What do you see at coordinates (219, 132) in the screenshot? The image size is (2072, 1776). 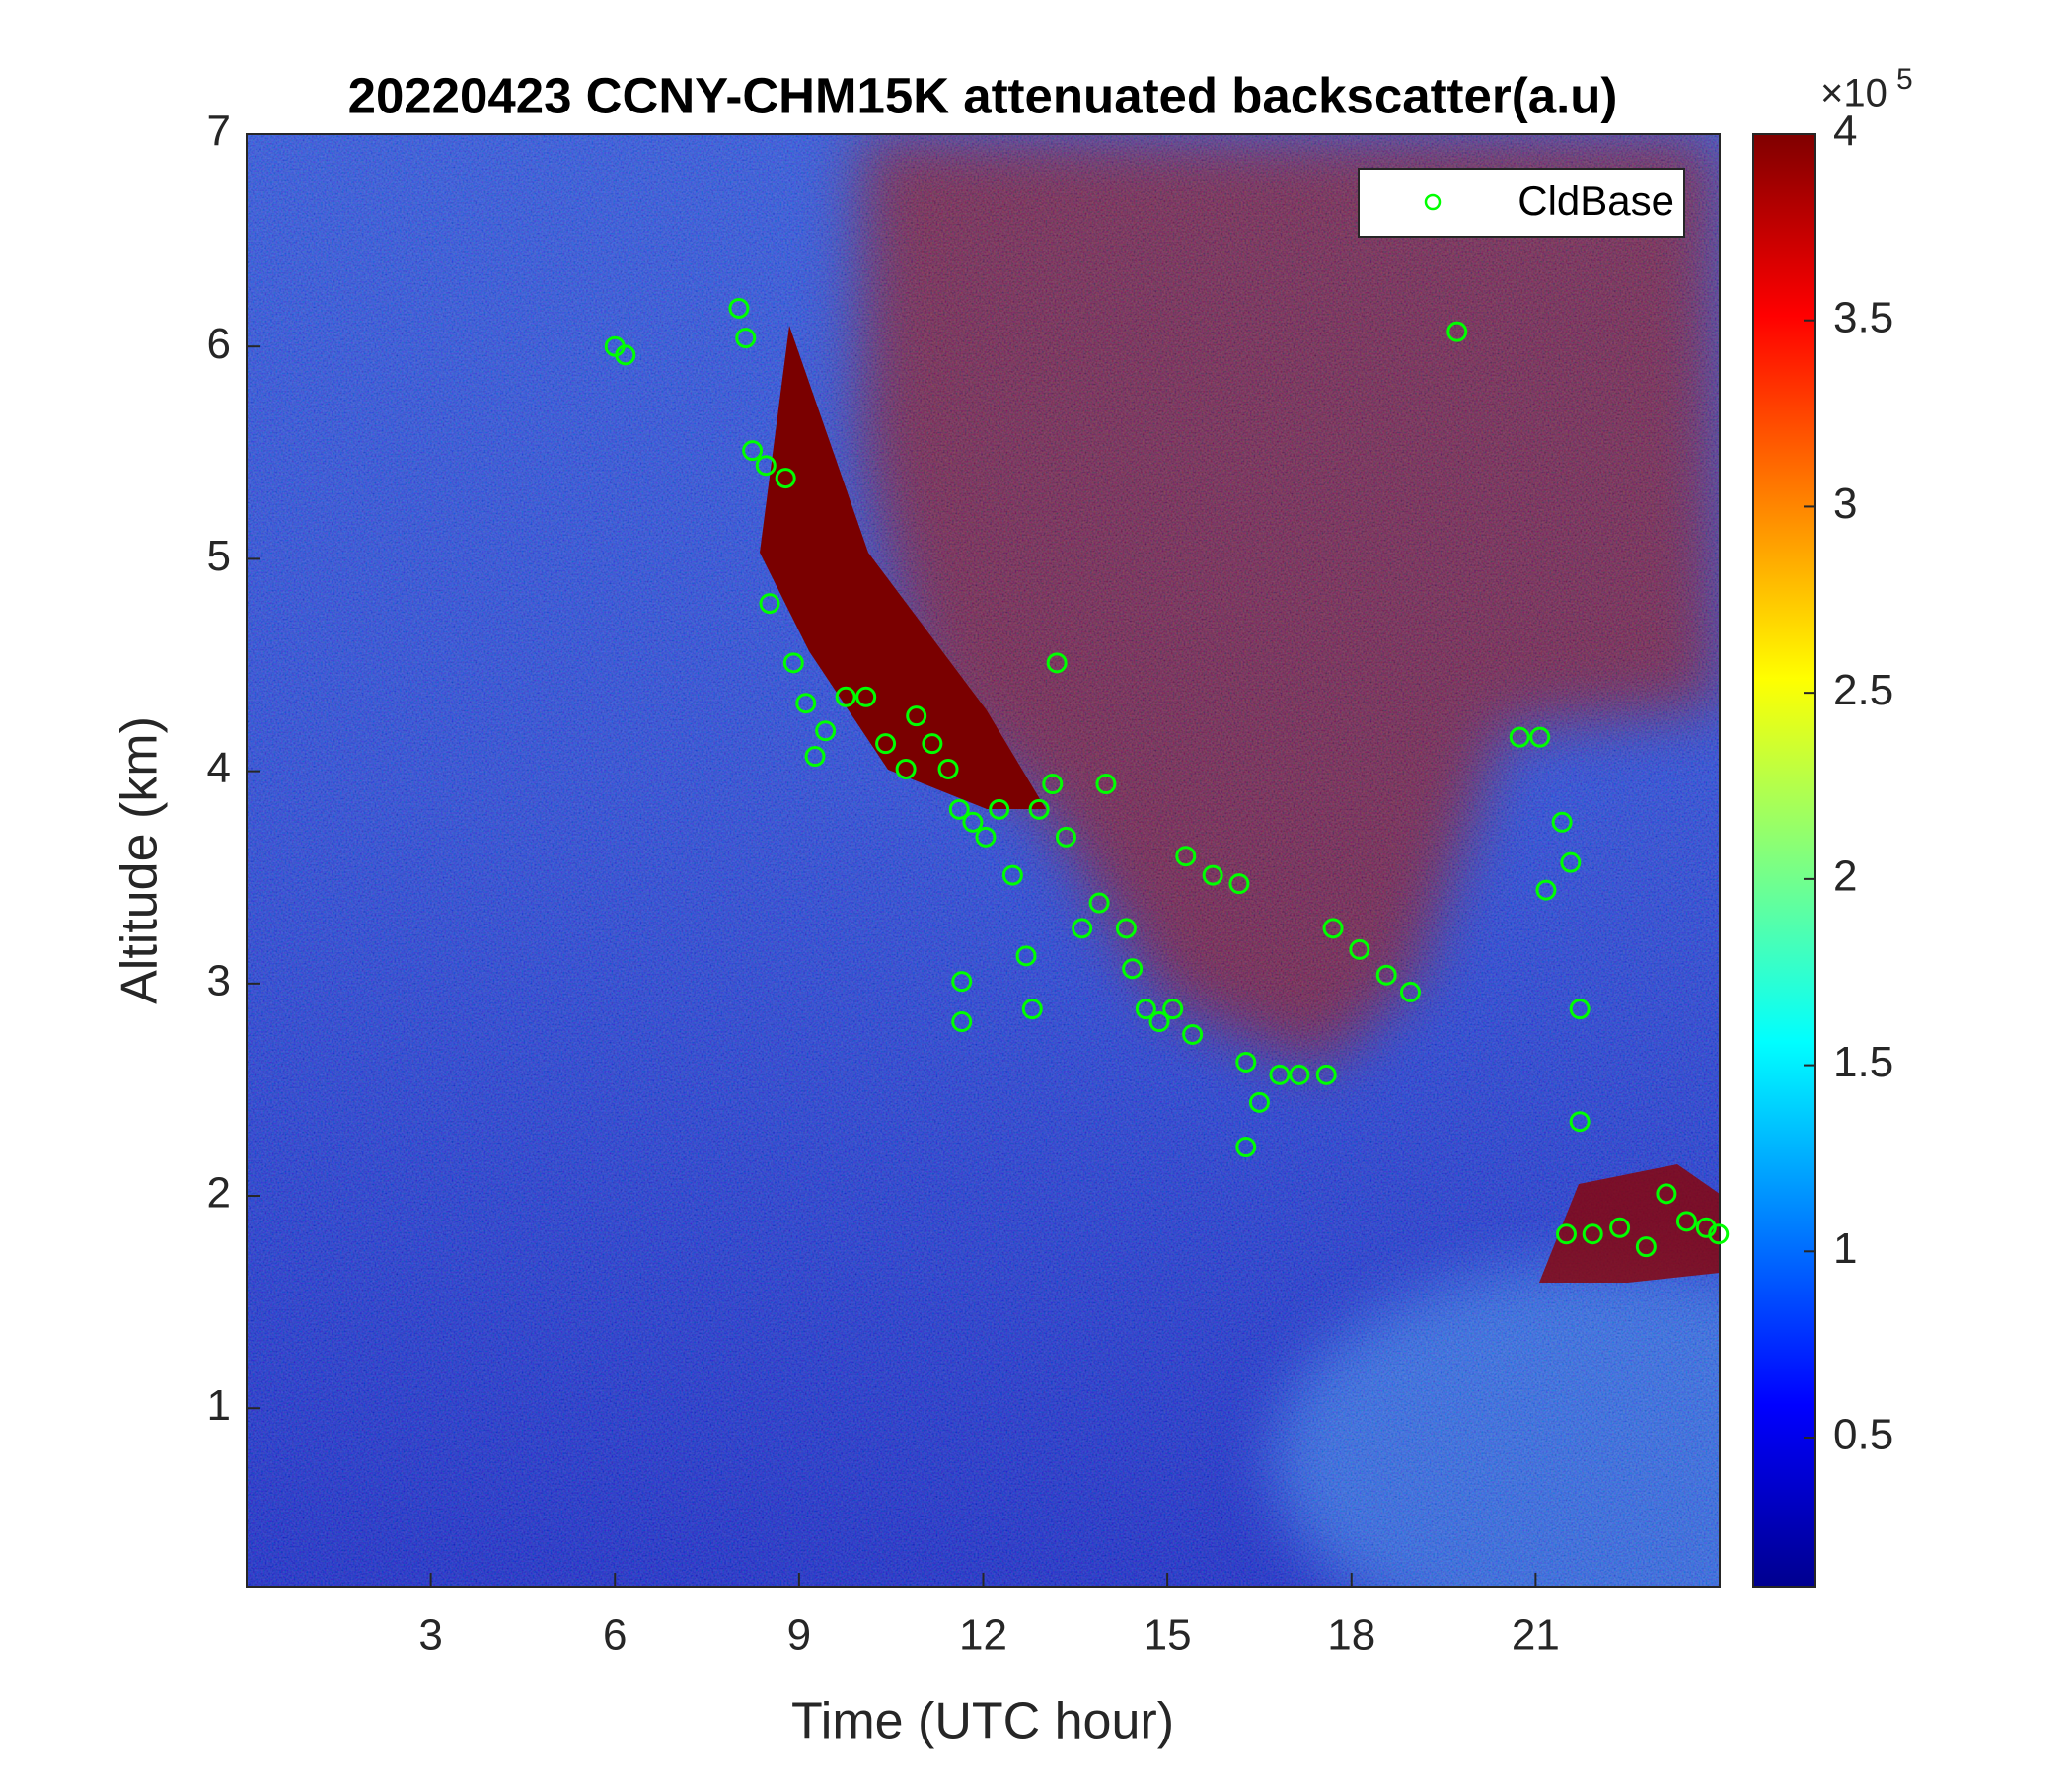 I see `y-tick-label: 7` at bounding box center [219, 132].